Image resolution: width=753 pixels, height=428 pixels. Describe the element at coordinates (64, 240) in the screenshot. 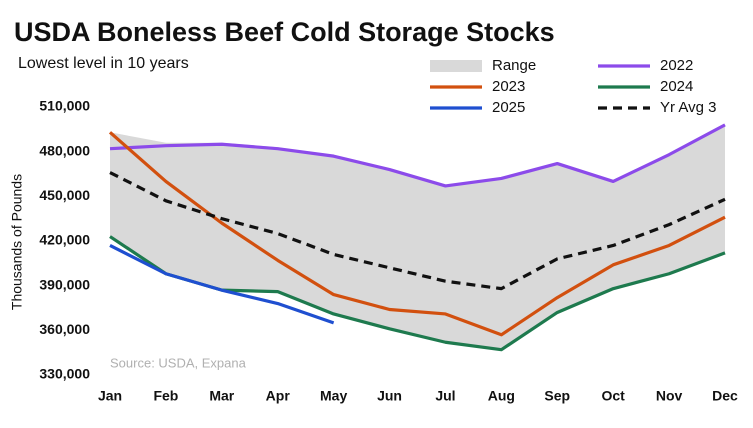

I see `y-tick-label: 420,000` at that location.